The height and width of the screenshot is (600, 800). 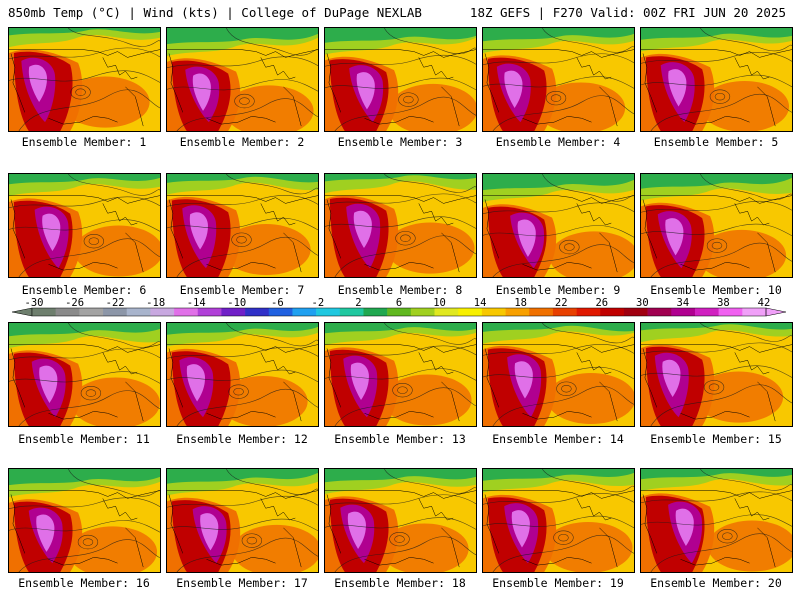 What do you see at coordinates (399, 303) in the screenshot?
I see `colorbar-tick-label: 6` at bounding box center [399, 303].